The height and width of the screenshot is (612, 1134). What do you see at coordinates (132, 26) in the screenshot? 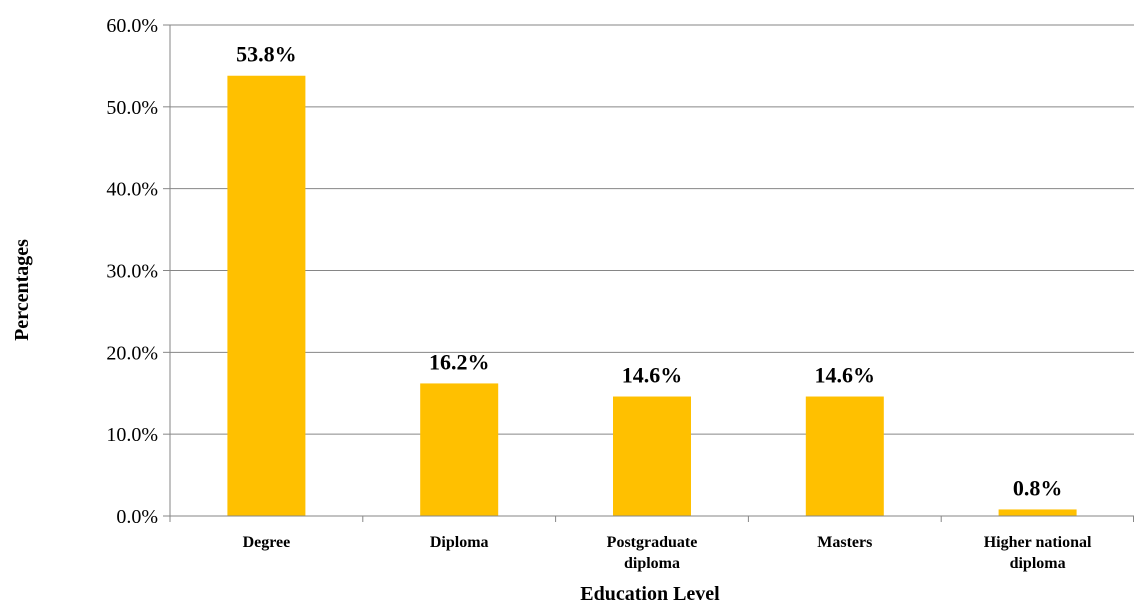
I see `y-tick-label: 60.0%` at bounding box center [132, 26].